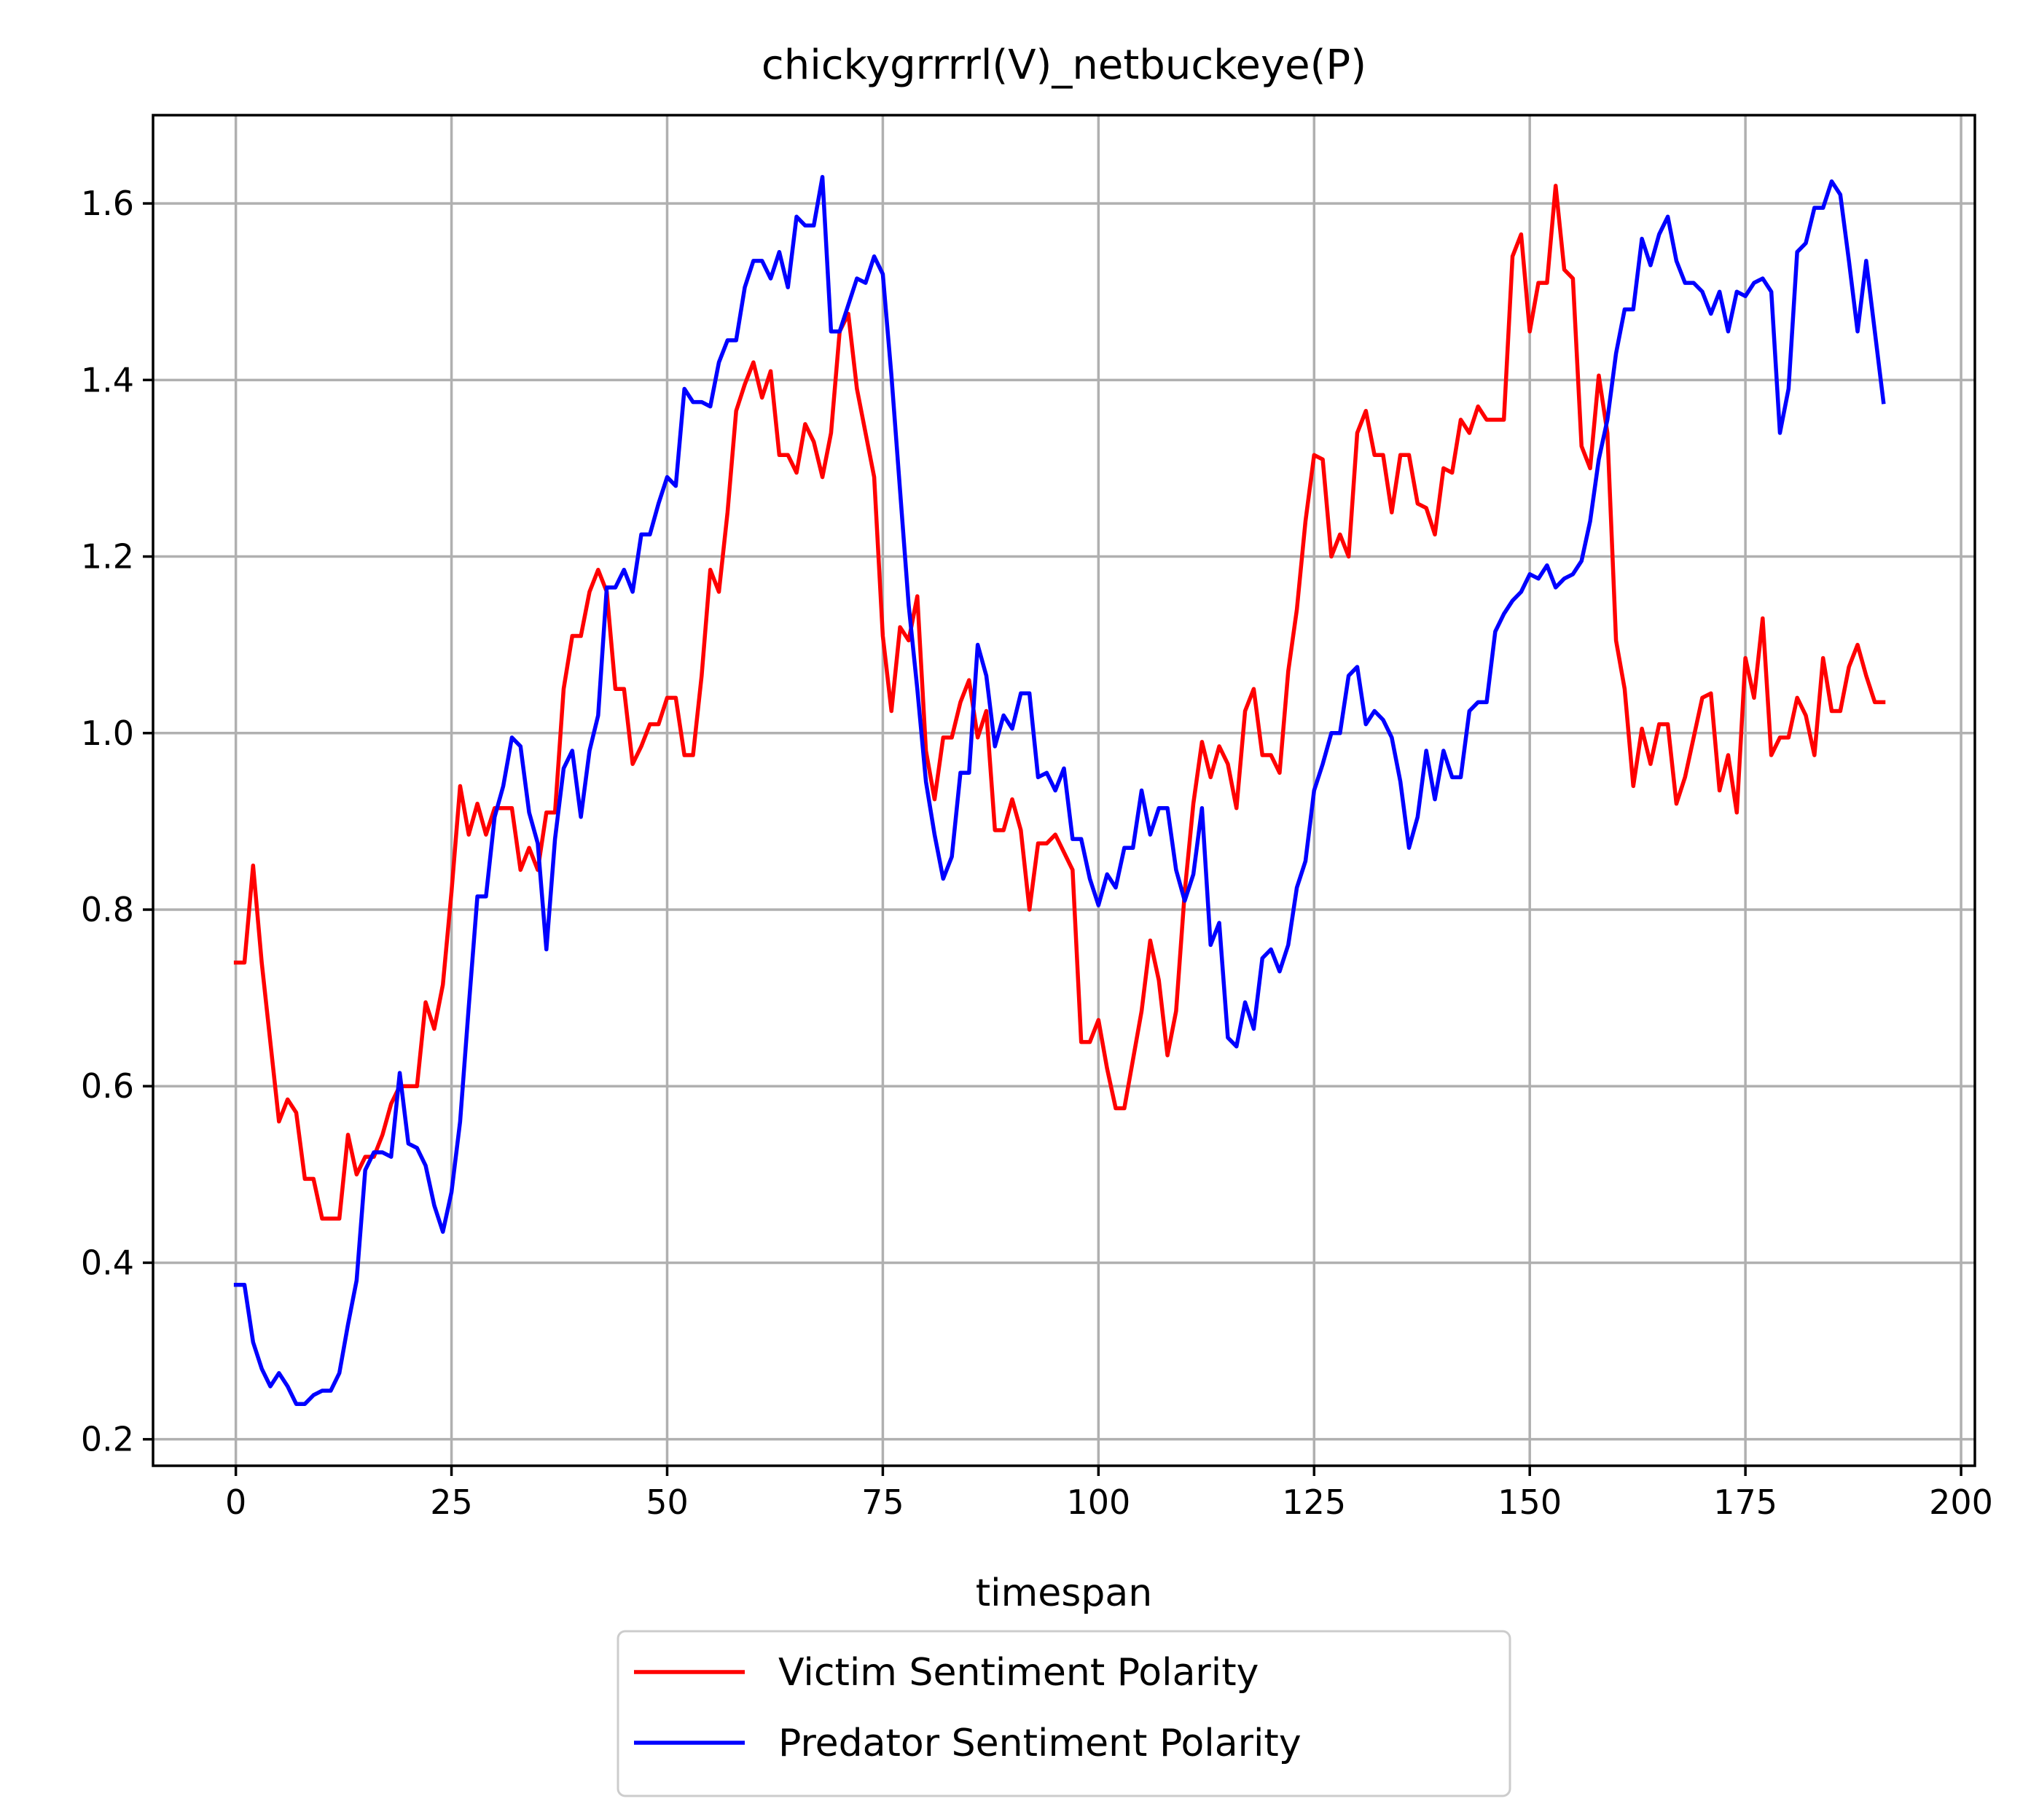 Image resolution: width=2039 pixels, height=1820 pixels. I want to click on x-tick-label: 100, so click(1098, 1503).